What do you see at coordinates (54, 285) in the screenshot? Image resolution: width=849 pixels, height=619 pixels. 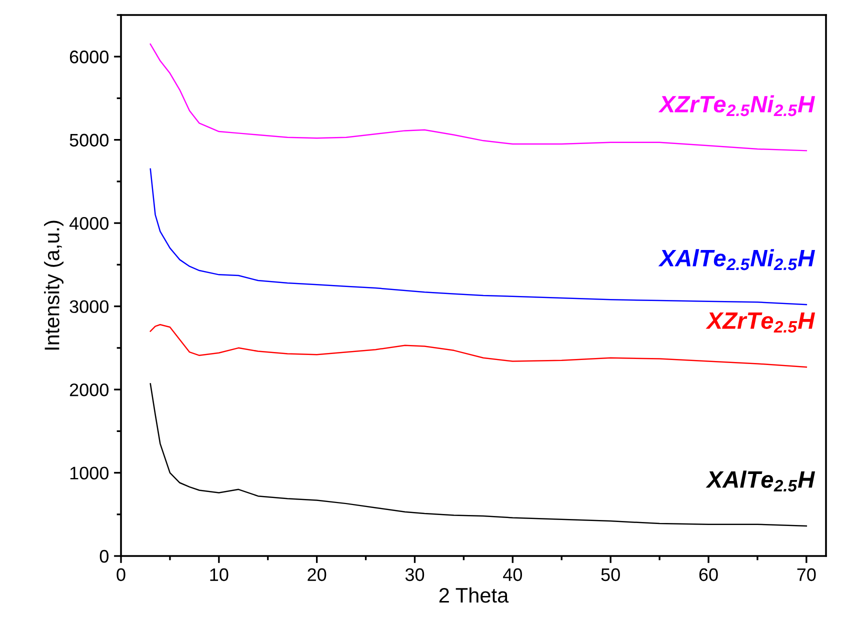 I see `y-axis-title: Intensity (a,u.)` at bounding box center [54, 285].